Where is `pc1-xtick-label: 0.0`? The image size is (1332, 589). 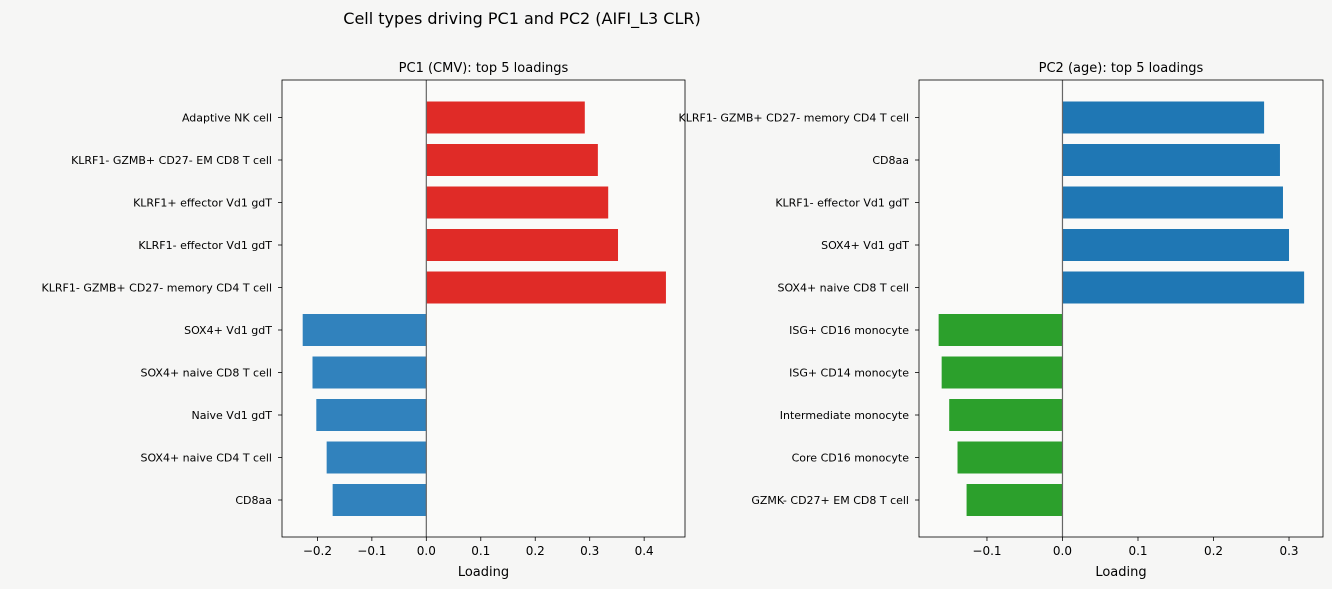 pc1-xtick-label: 0.0 is located at coordinates (426, 551).